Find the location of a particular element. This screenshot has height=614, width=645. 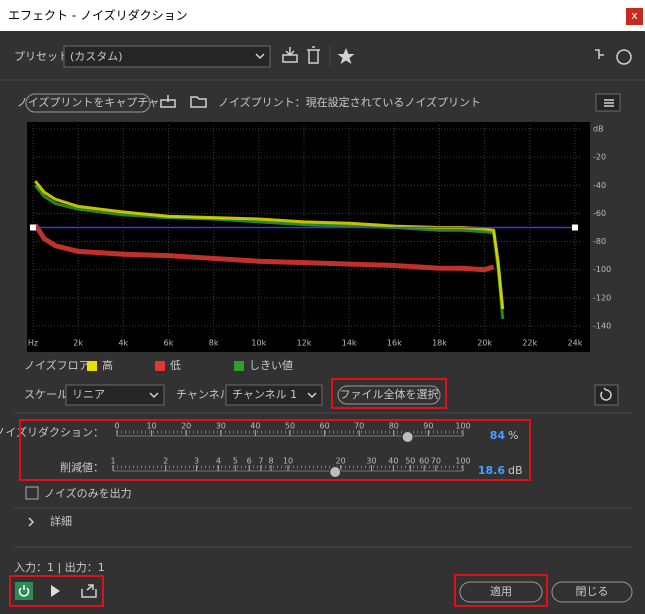

slider-tick-label: 5 is located at coordinates (235, 461).